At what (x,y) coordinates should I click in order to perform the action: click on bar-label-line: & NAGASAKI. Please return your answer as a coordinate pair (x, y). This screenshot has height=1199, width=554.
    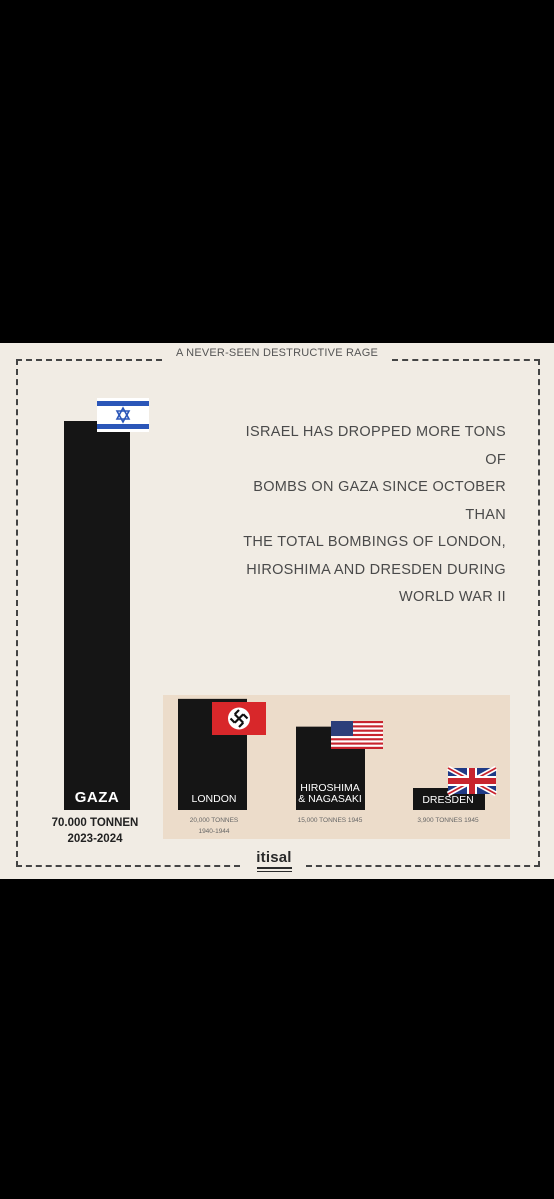
    Looking at the image, I should click on (330, 799).